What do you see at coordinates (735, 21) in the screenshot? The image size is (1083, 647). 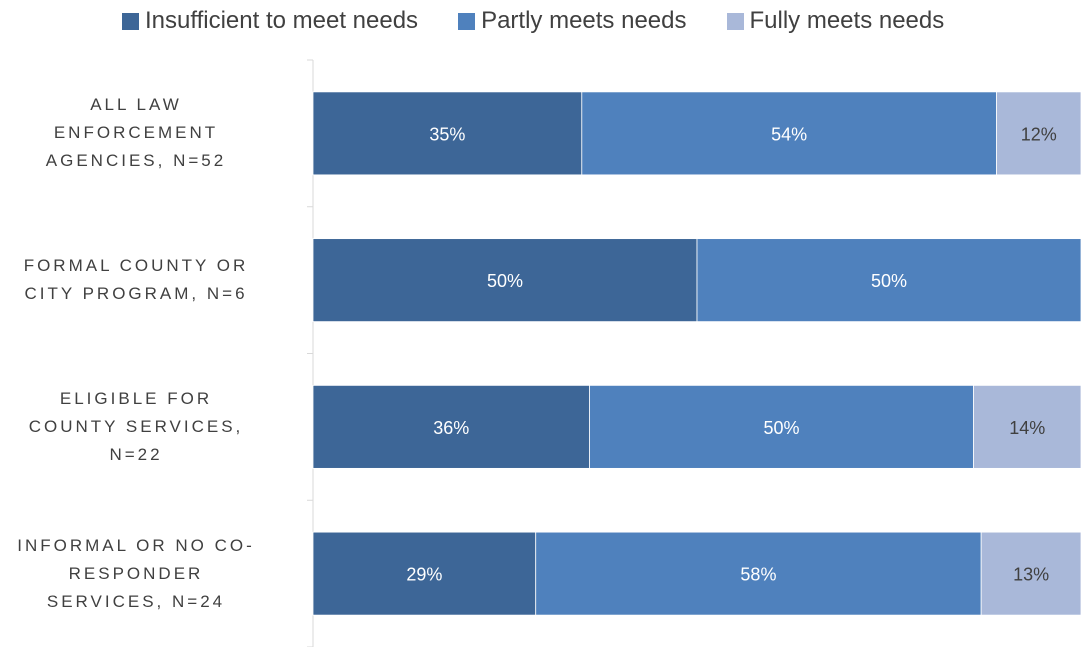 I see `legend-swatch-fully` at bounding box center [735, 21].